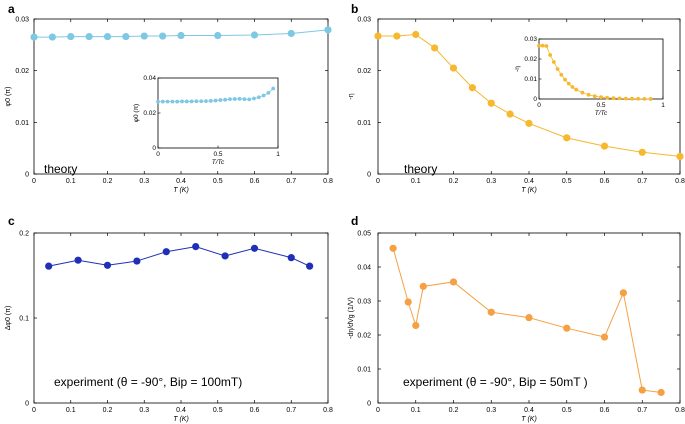  What do you see at coordinates (495, 382) in the screenshot?
I see `annotation-text: experiment (θ = -90°, Bip = 50mT )` at bounding box center [495, 382].